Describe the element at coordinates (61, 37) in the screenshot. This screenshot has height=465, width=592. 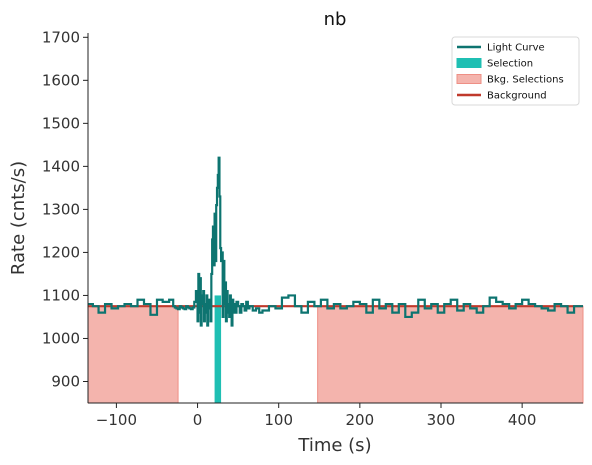
I see `y-tick-label: 1700` at that location.